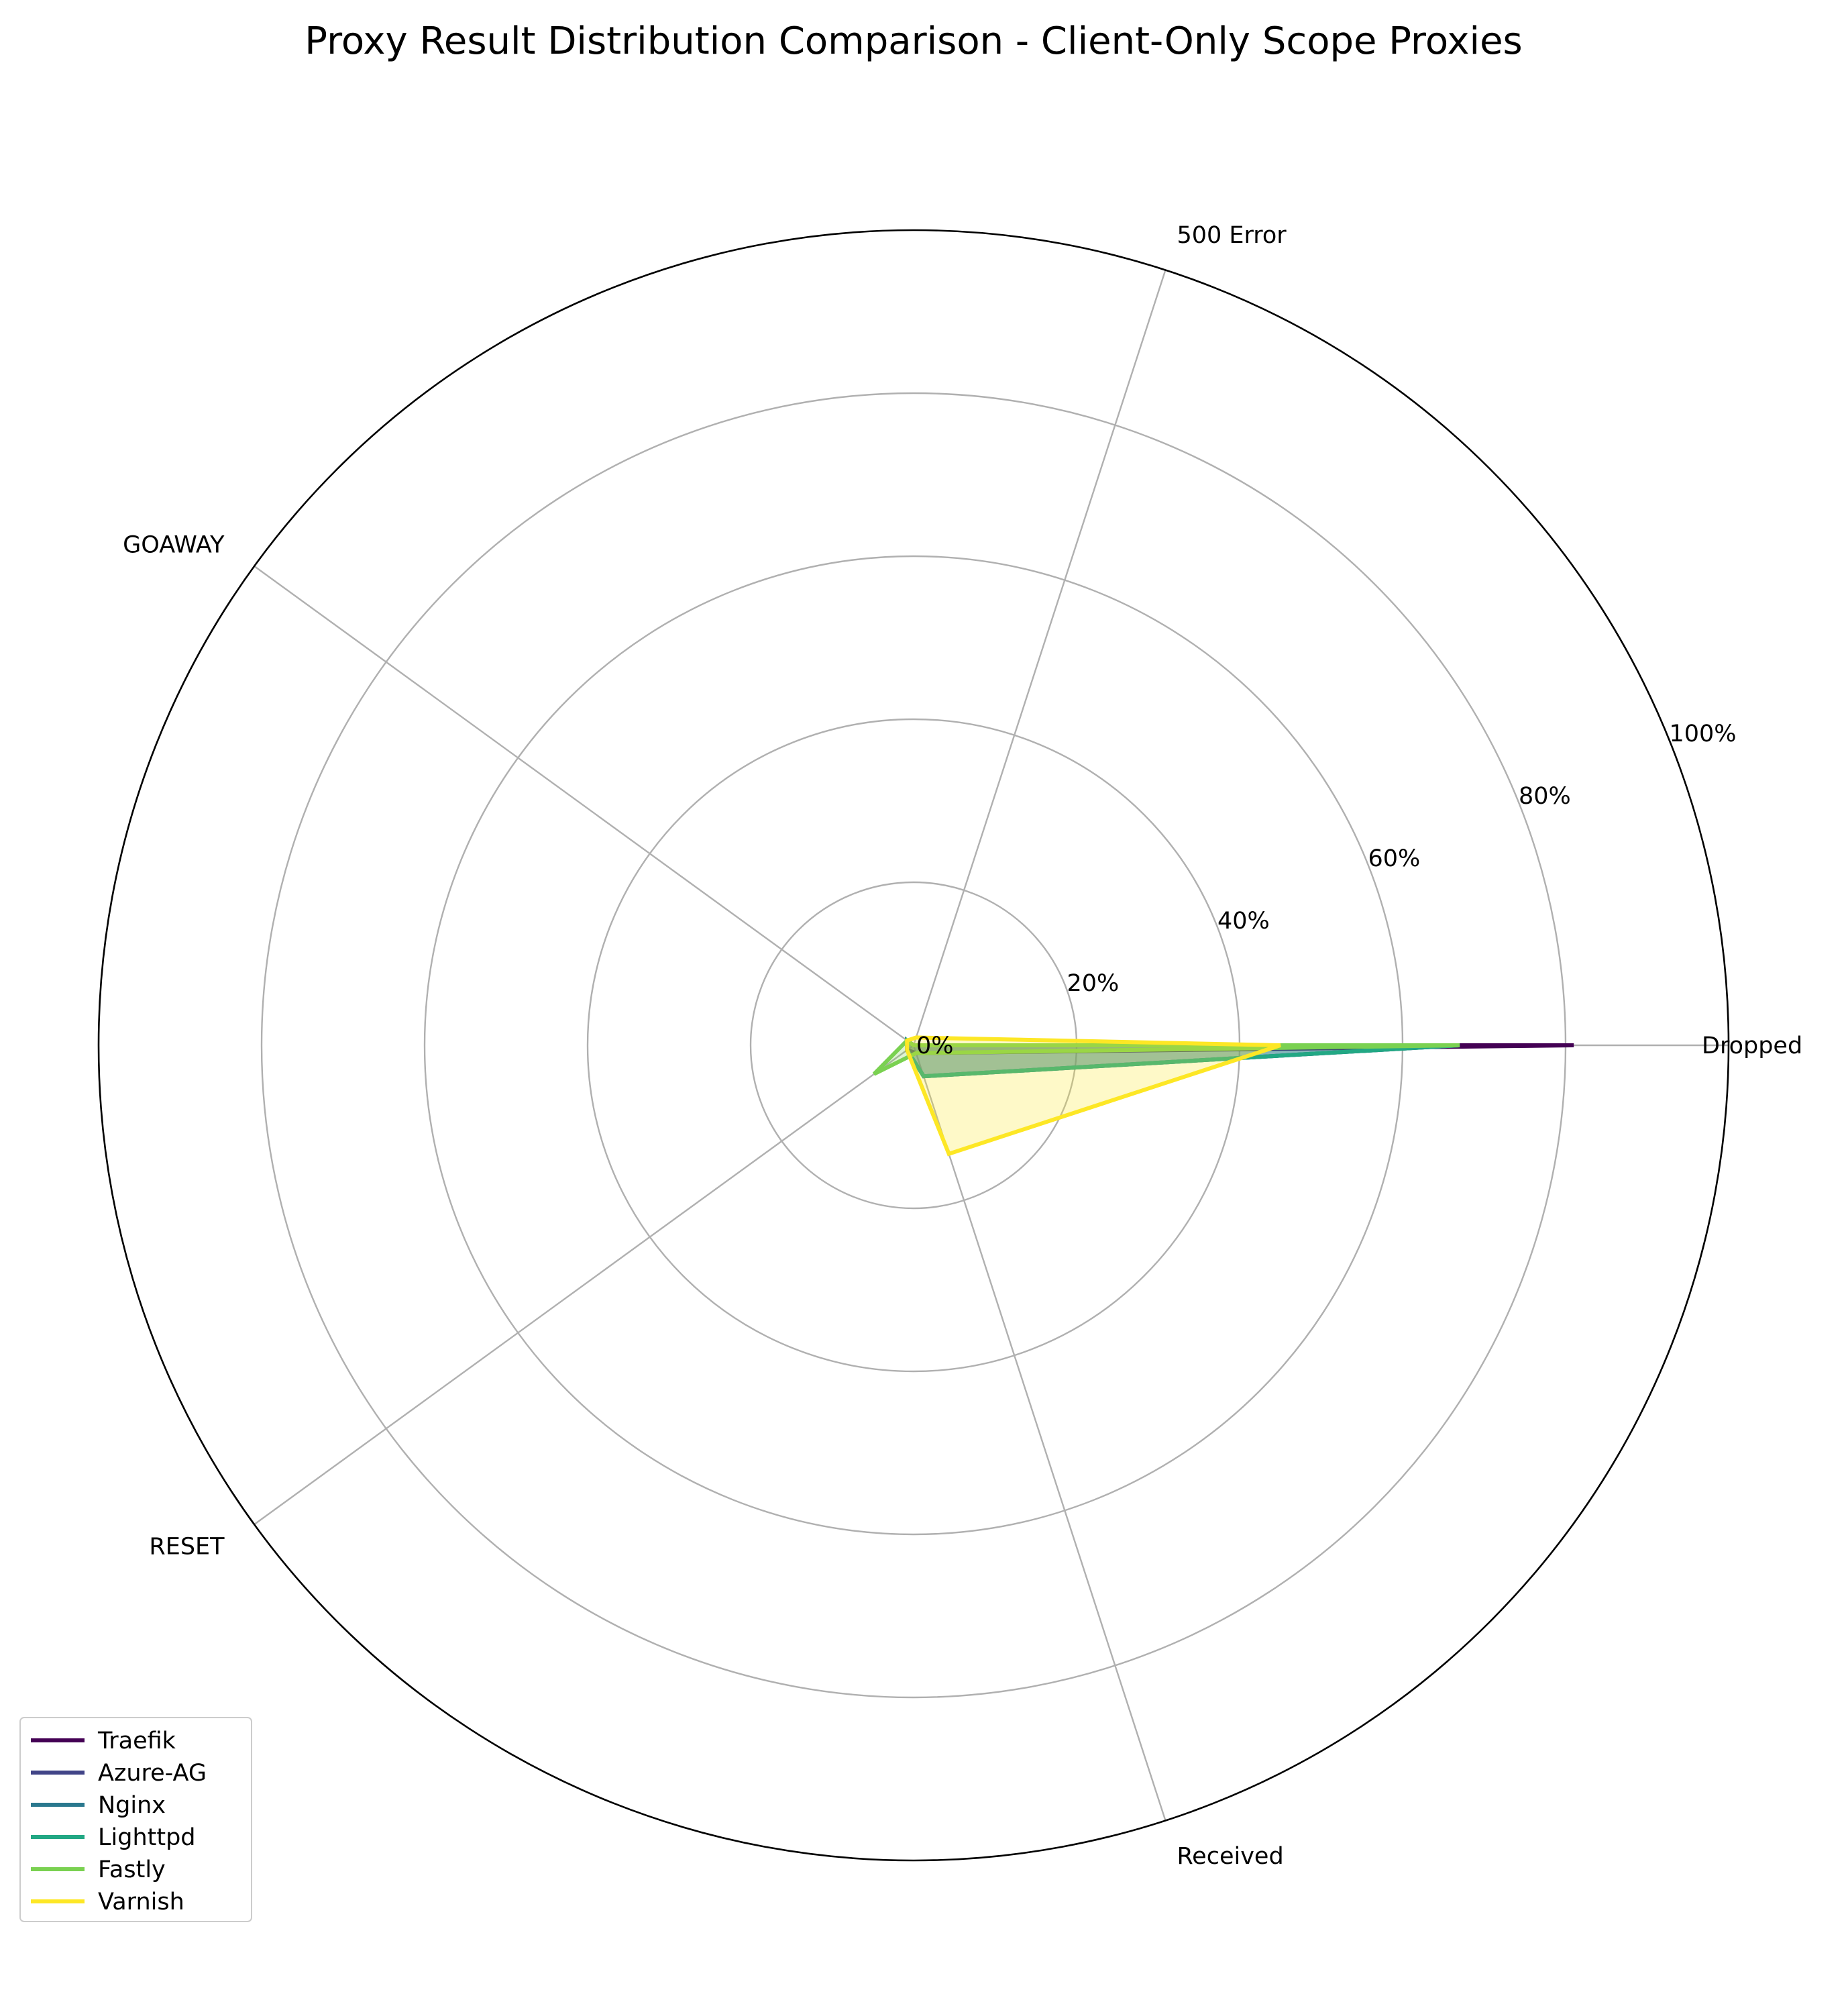 This screenshot has width=1848, height=1998. What do you see at coordinates (1093, 984) in the screenshot?
I see `radial-tick-label: 20%` at bounding box center [1093, 984].